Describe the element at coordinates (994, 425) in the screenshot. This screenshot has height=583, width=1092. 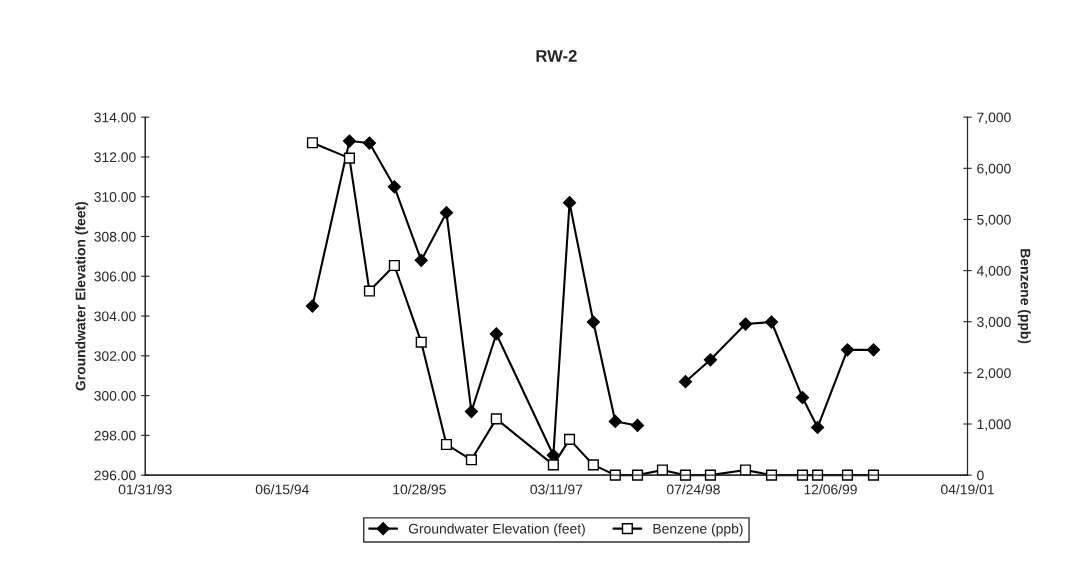
I see `y2-tick-label: 1,000` at that location.